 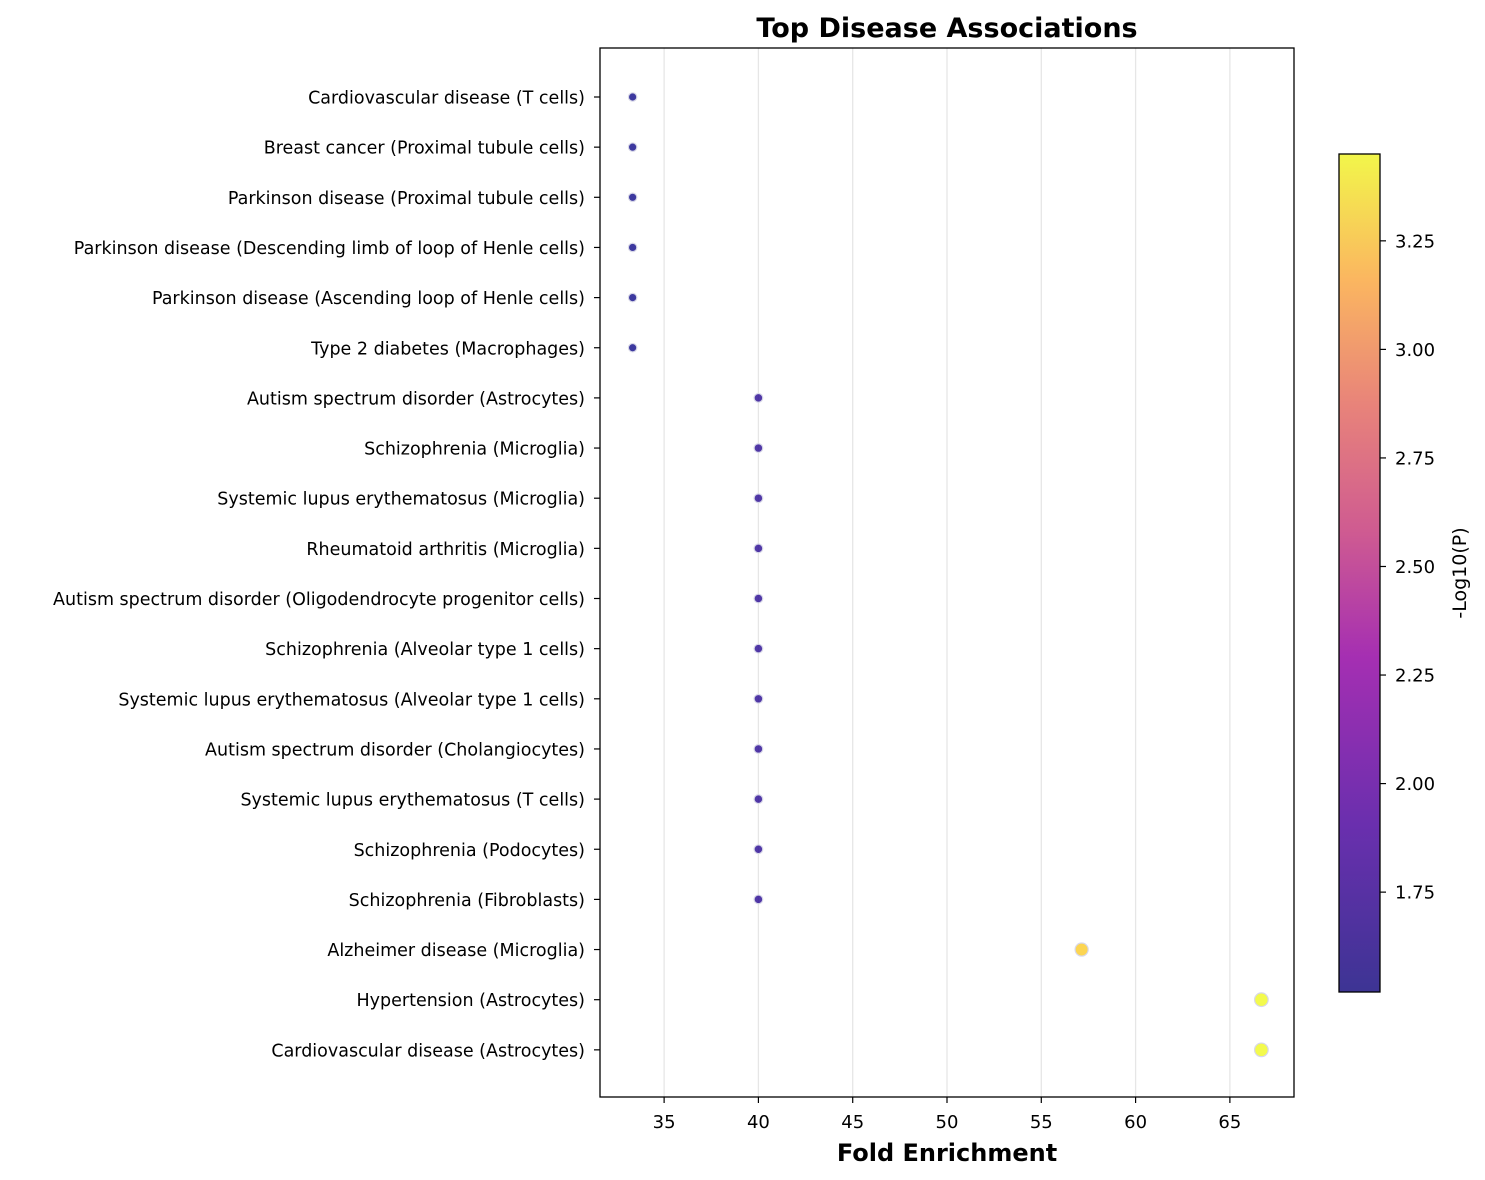 I want to click on colorbar-tick-label: 2.00, so click(x=1415, y=784).